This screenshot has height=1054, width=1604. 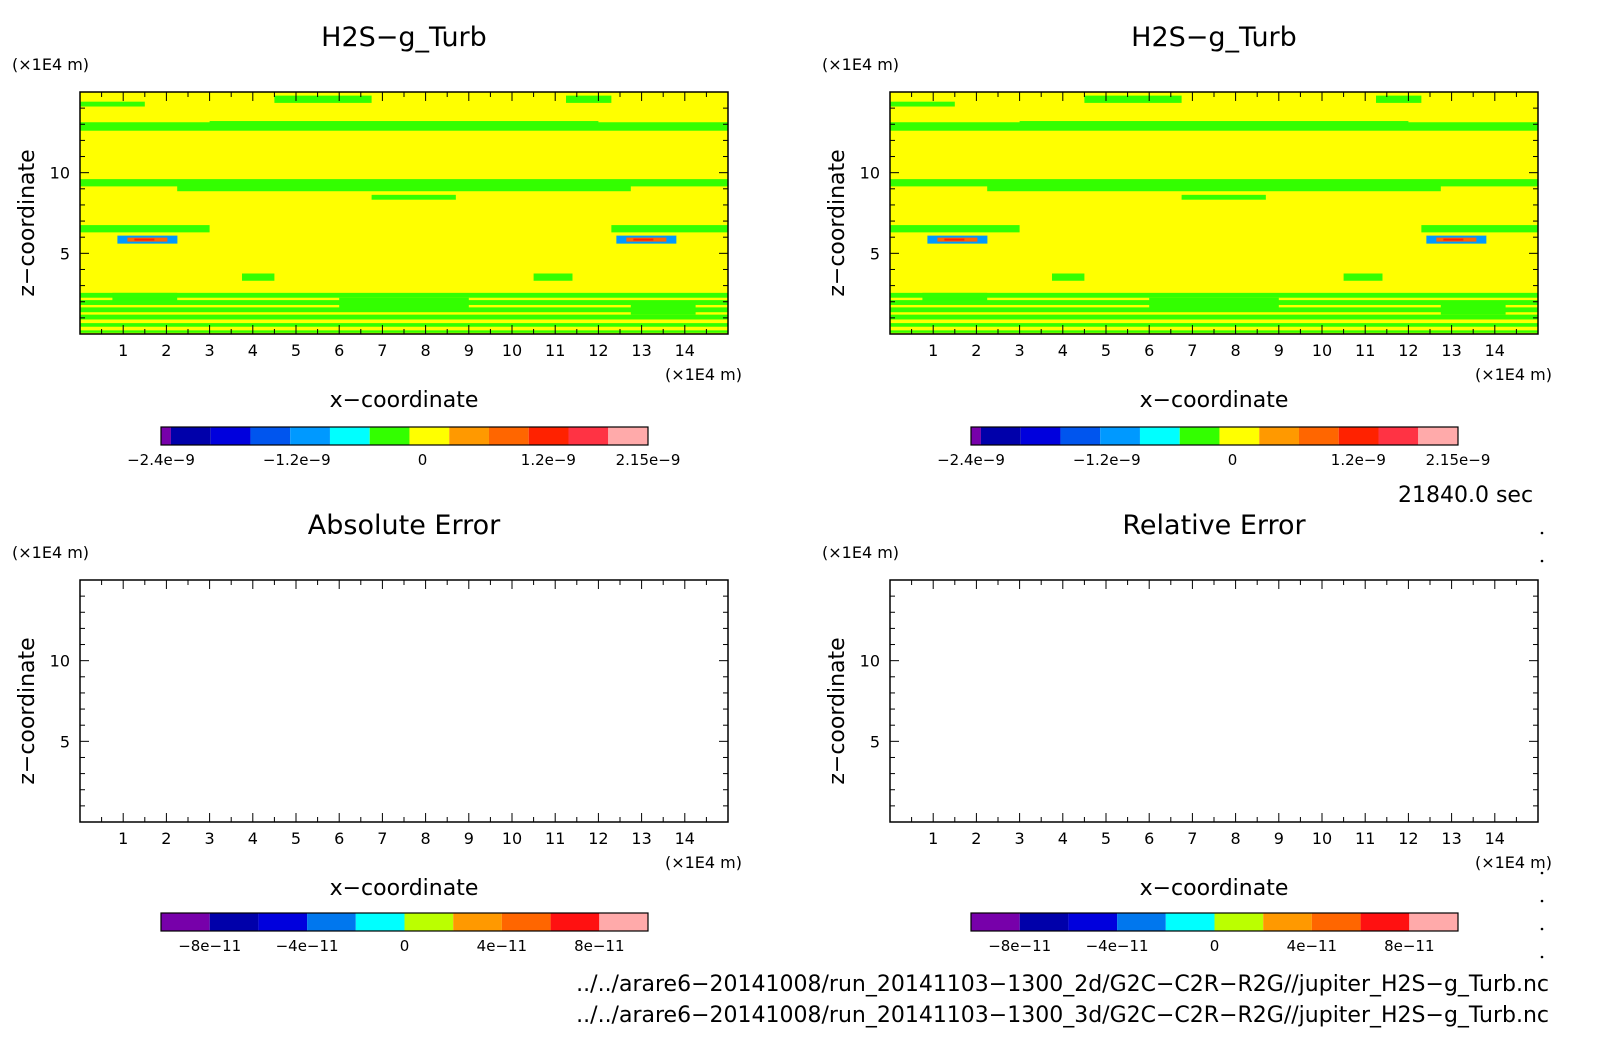 What do you see at coordinates (1466, 495) in the screenshot?
I see `time-label: 21840.0 sec` at bounding box center [1466, 495].